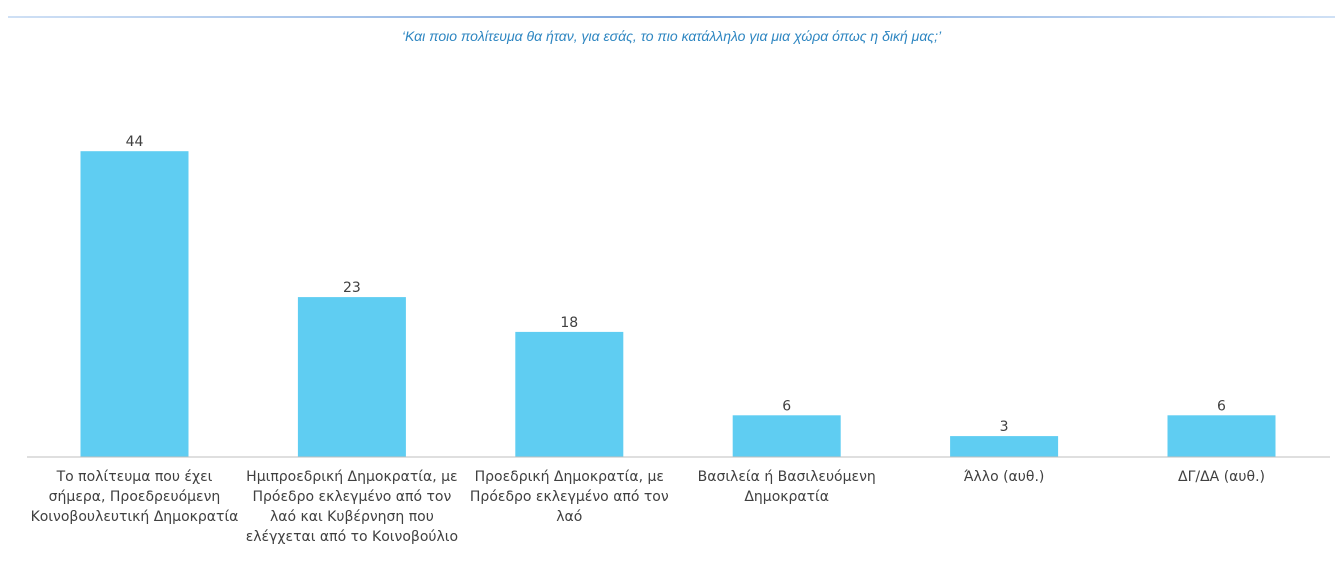  I want to click on data-label-4: 6, so click(786, 406).